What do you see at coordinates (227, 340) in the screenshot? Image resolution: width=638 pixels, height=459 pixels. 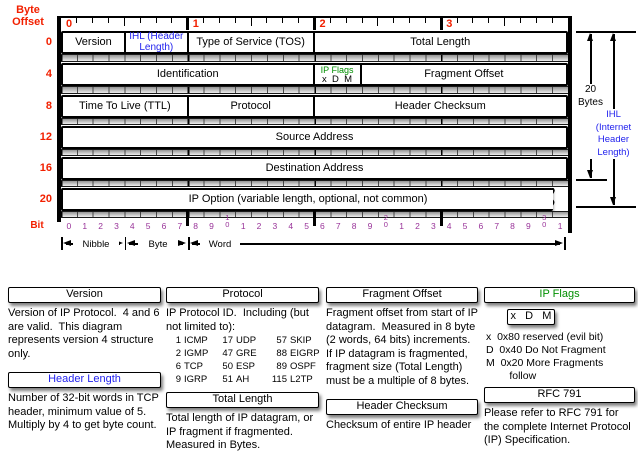 I see `protocol-id: 17` at bounding box center [227, 340].